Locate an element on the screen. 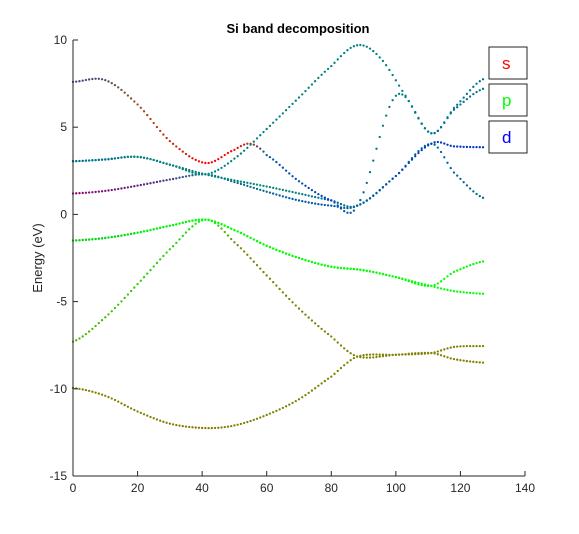 The height and width of the screenshot is (534, 579). y-tick-label: 10 is located at coordinates (61, 40).